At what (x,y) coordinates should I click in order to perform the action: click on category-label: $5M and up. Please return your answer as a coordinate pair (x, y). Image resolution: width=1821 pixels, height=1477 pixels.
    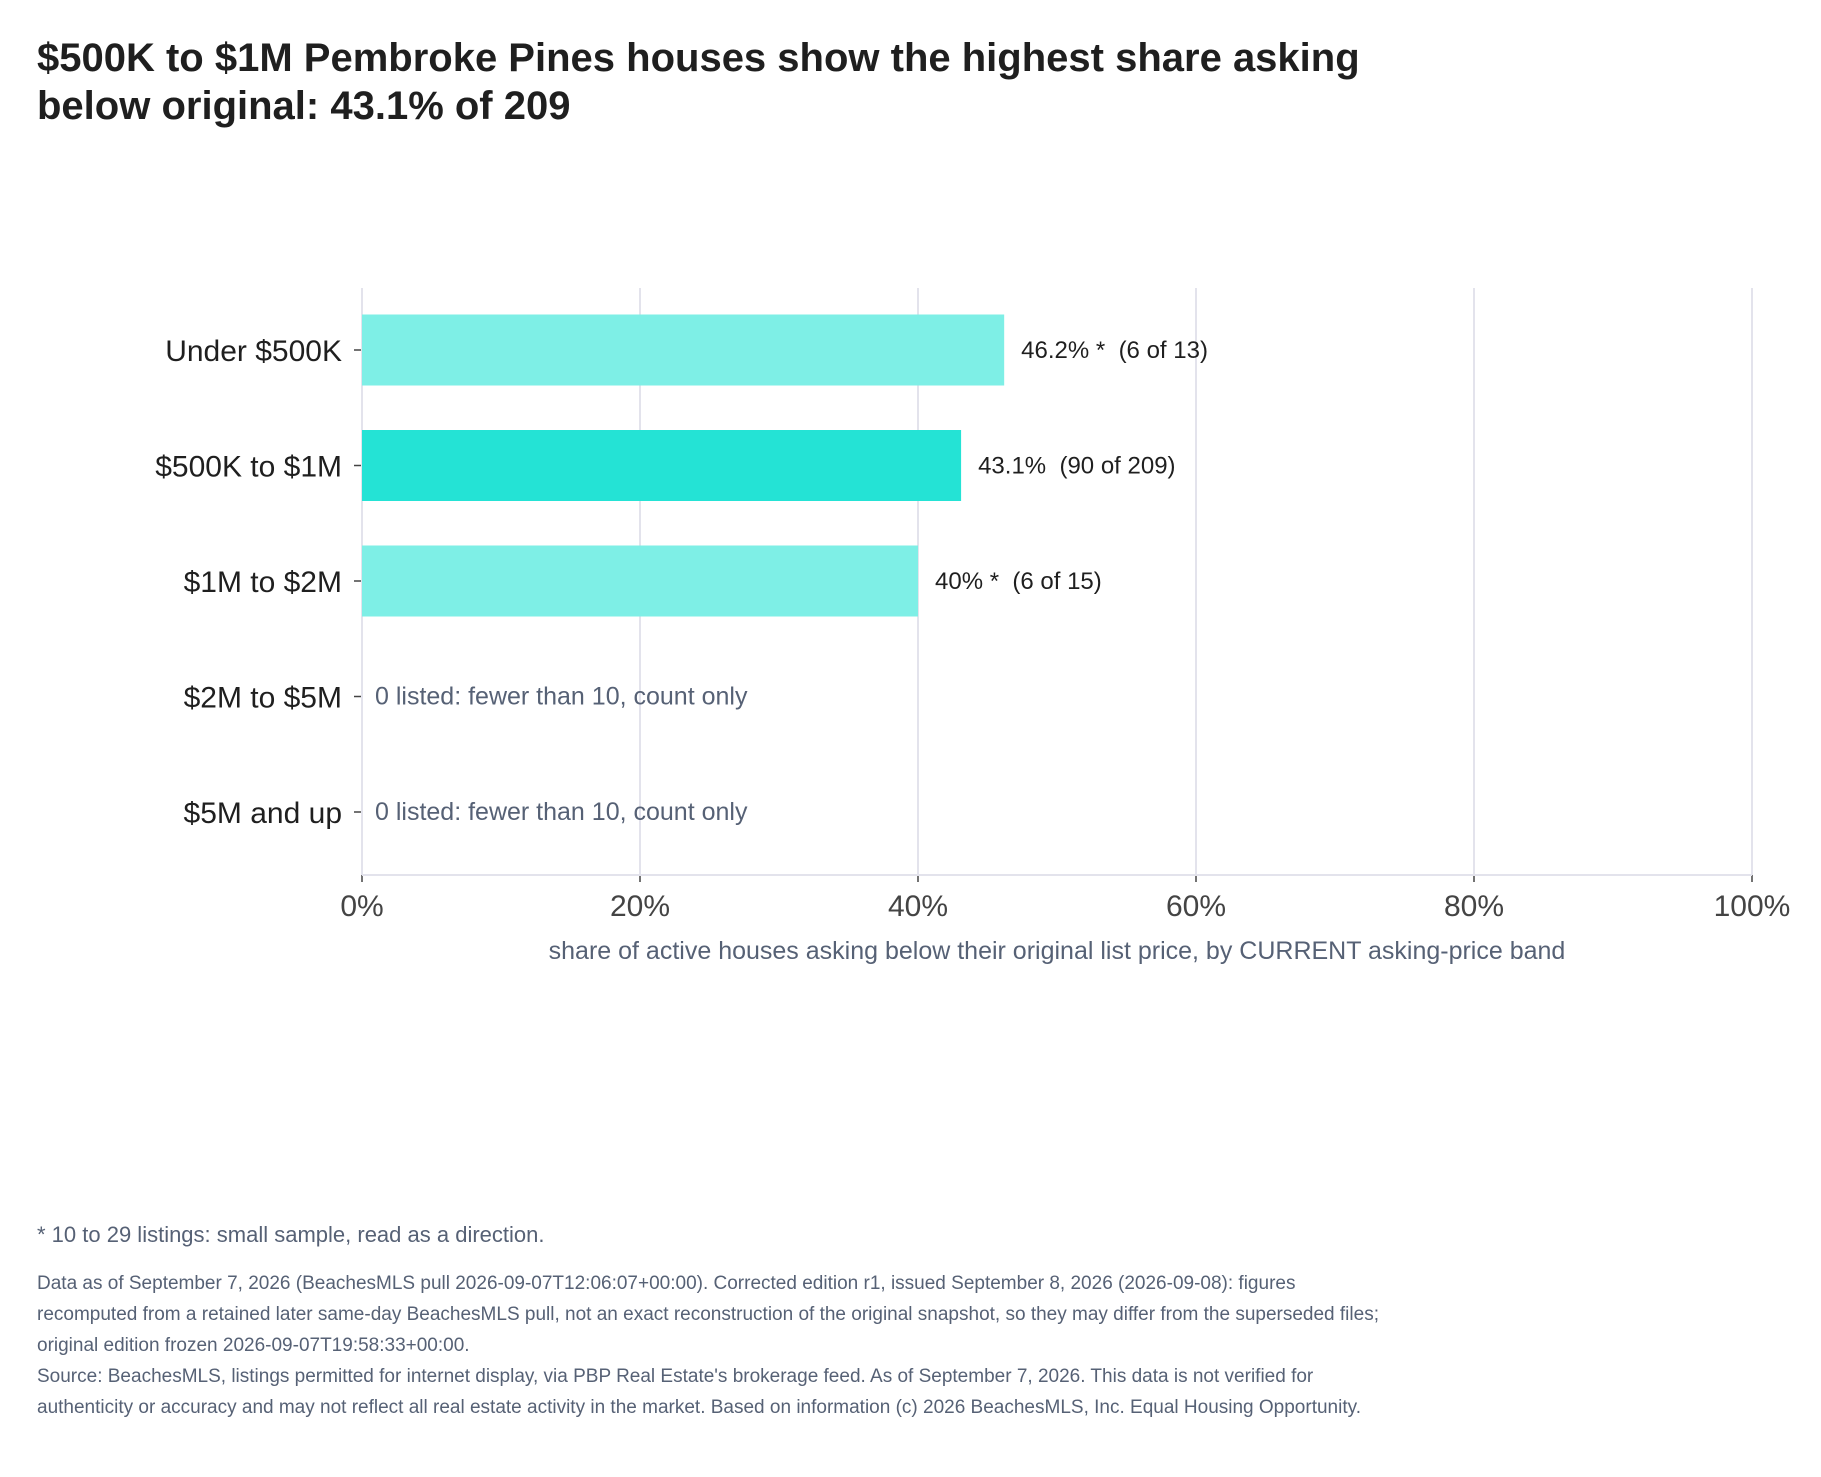
    Looking at the image, I should click on (263, 813).